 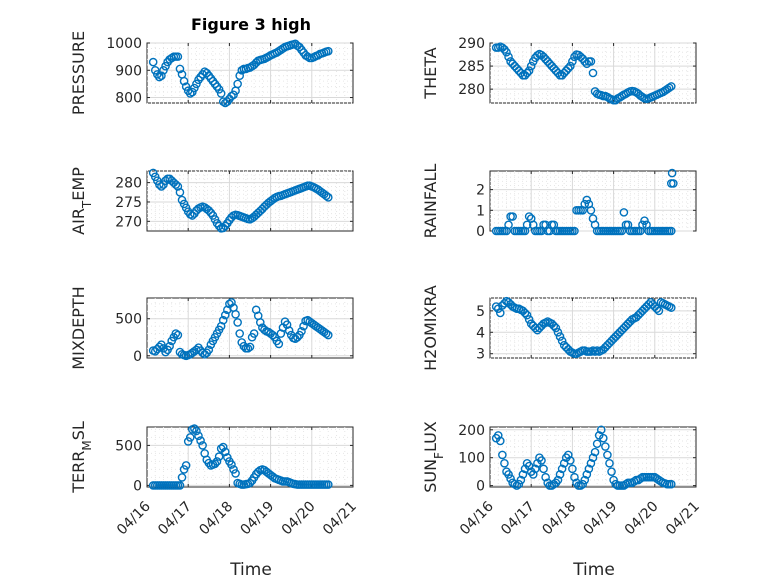 I want to click on y-tick-label: 3, so click(x=480, y=355).